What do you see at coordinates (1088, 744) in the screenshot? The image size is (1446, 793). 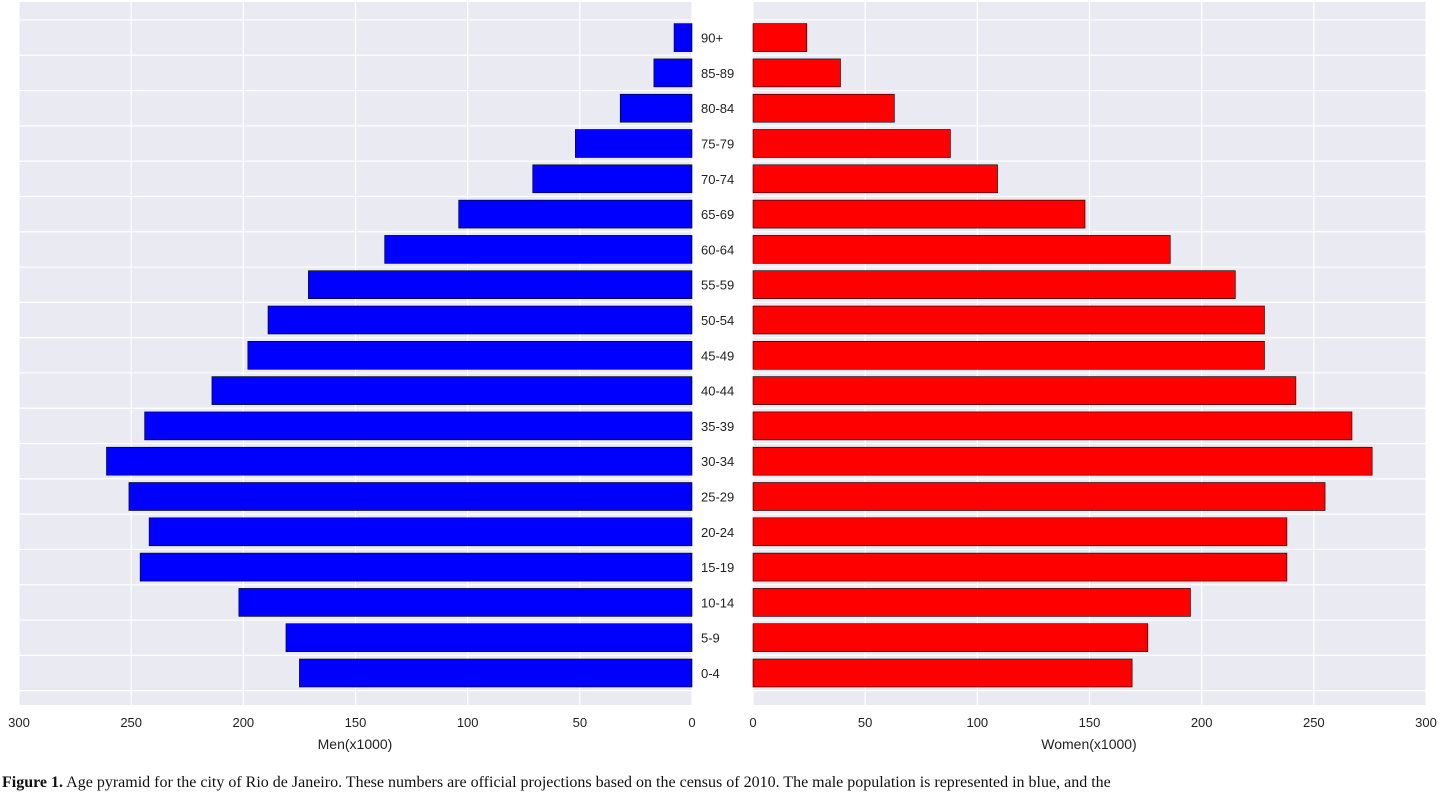 I see `women-x-axis-label: Women(x1000)` at bounding box center [1088, 744].